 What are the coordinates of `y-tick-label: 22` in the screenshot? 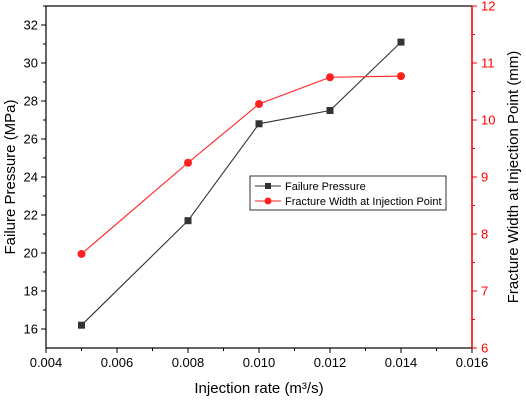 It's located at (31, 215).